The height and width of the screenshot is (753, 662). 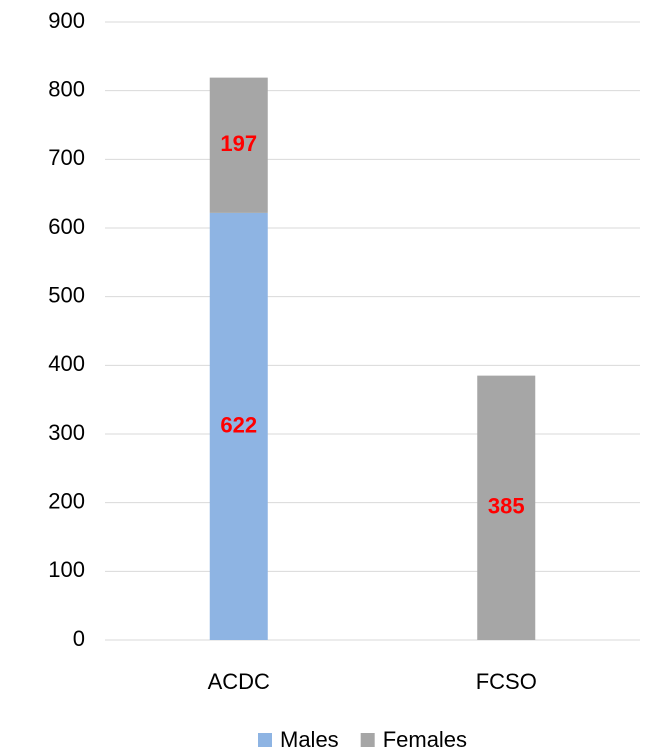 I want to click on data-label: 622, so click(x=238, y=424).